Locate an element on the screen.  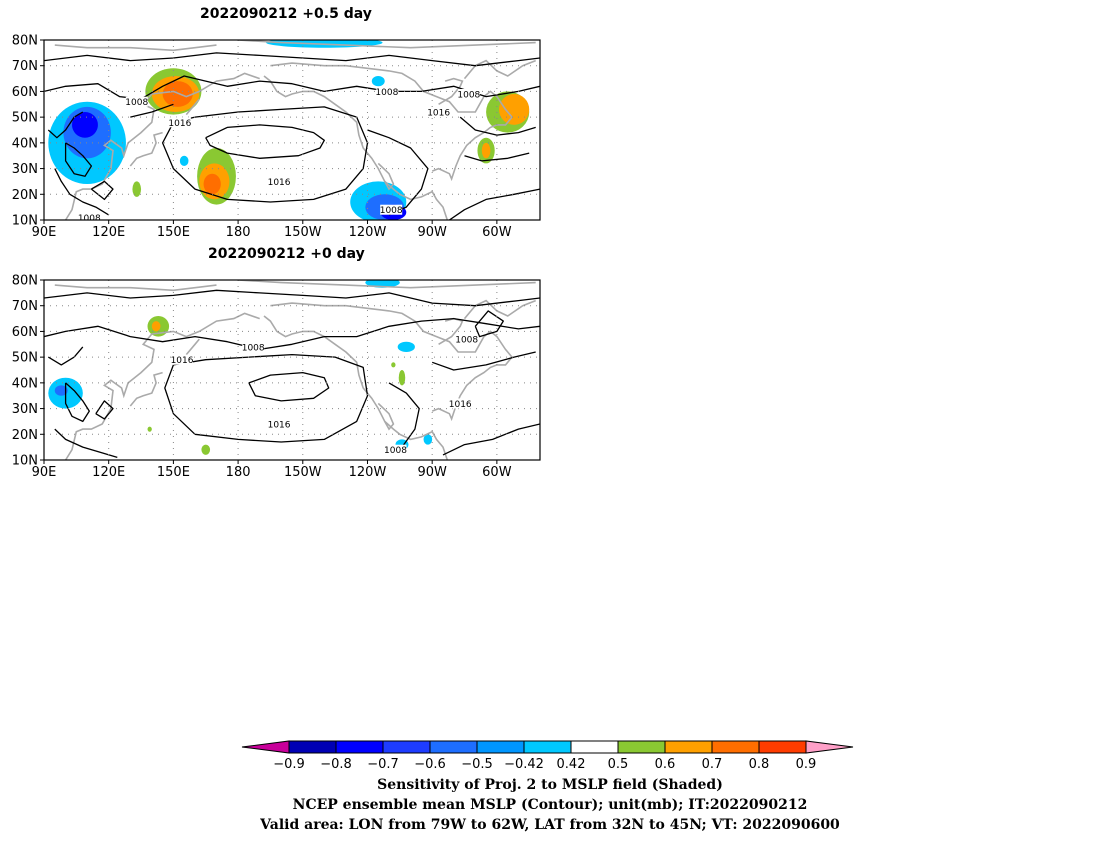
panel-2-title: 2022090212 +0 day is located at coordinates (286, 254).